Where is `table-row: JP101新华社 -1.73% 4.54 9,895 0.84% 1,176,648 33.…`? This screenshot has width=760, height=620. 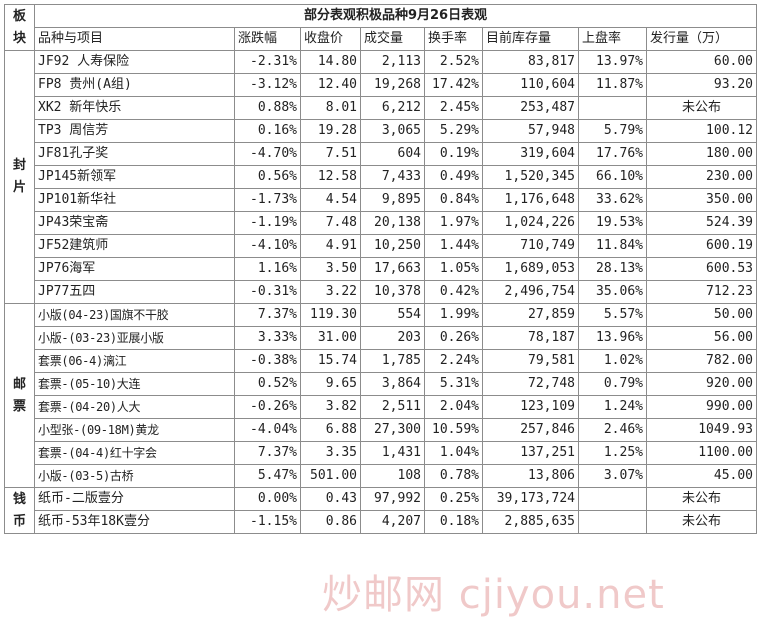
table-row: JP101新华社 -1.73% 4.54 9,895 0.84% 1,176,648 33.… is located at coordinates (381, 200).